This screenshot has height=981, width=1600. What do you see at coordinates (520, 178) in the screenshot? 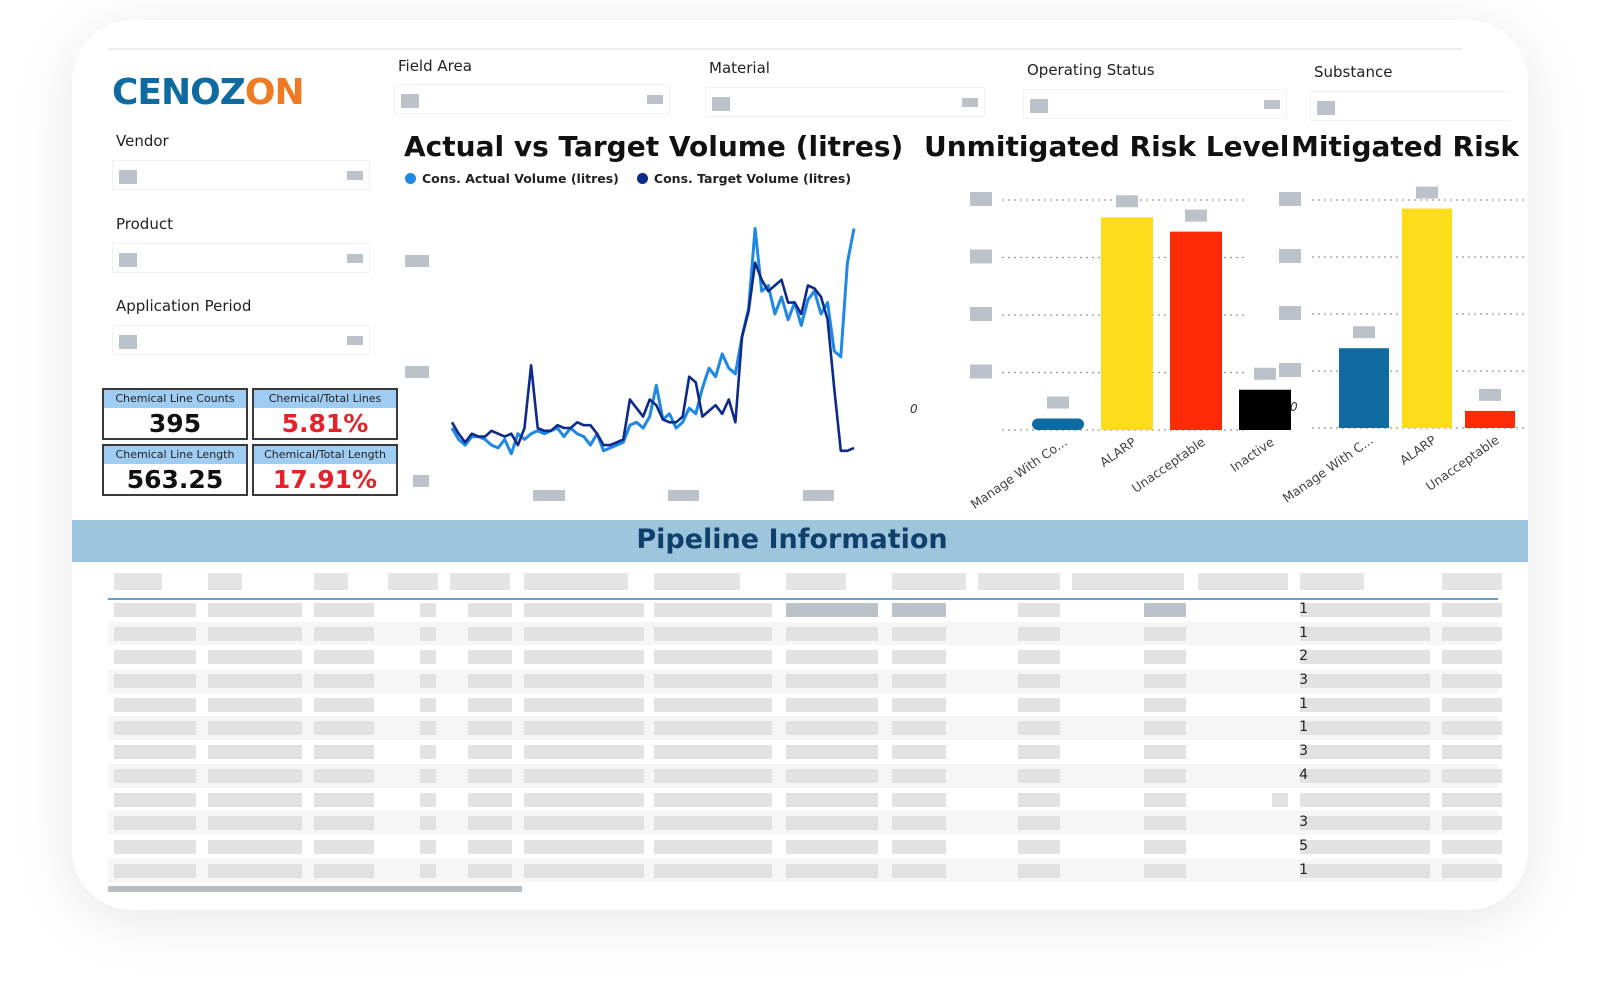
I see `legend-label-actual: Cons. Actual Volume (litres)` at bounding box center [520, 178].